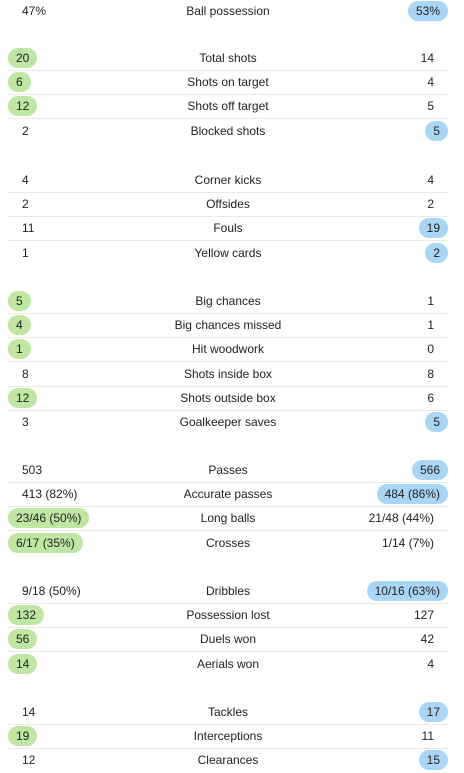  What do you see at coordinates (407, 542) in the screenshot?
I see `away-value: 1/14 (7%)` at bounding box center [407, 542].